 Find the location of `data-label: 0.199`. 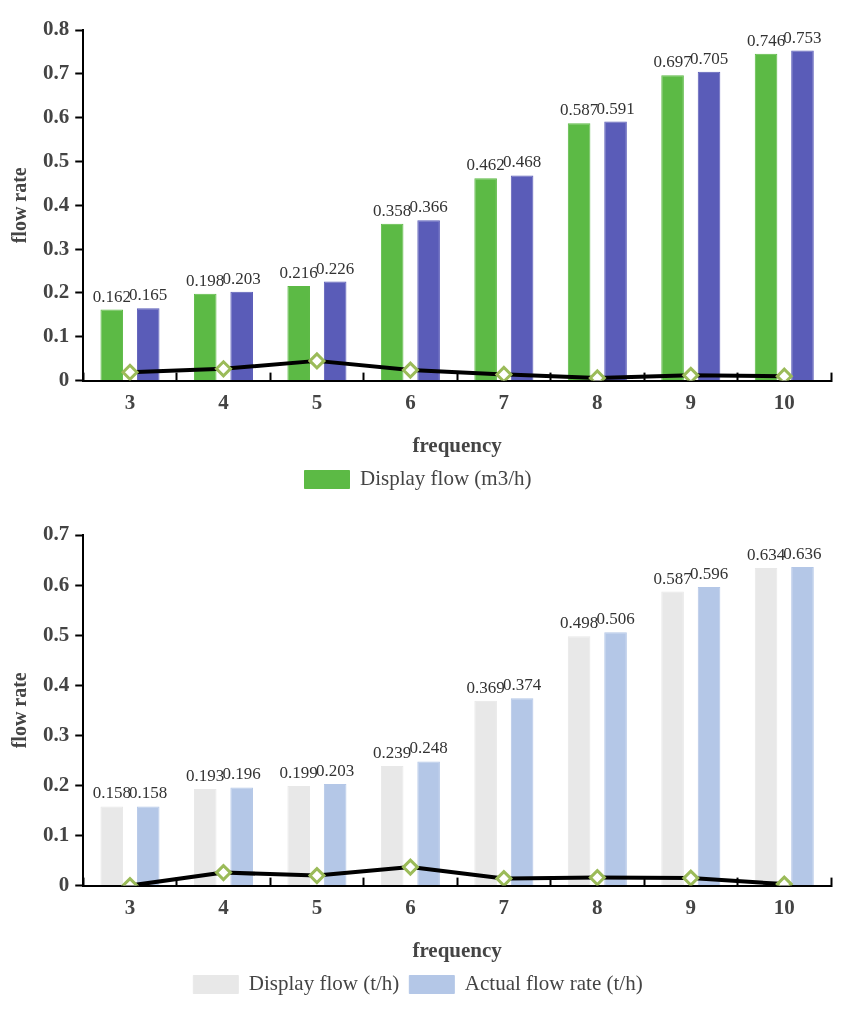

data-label: 0.199 is located at coordinates (298, 772).